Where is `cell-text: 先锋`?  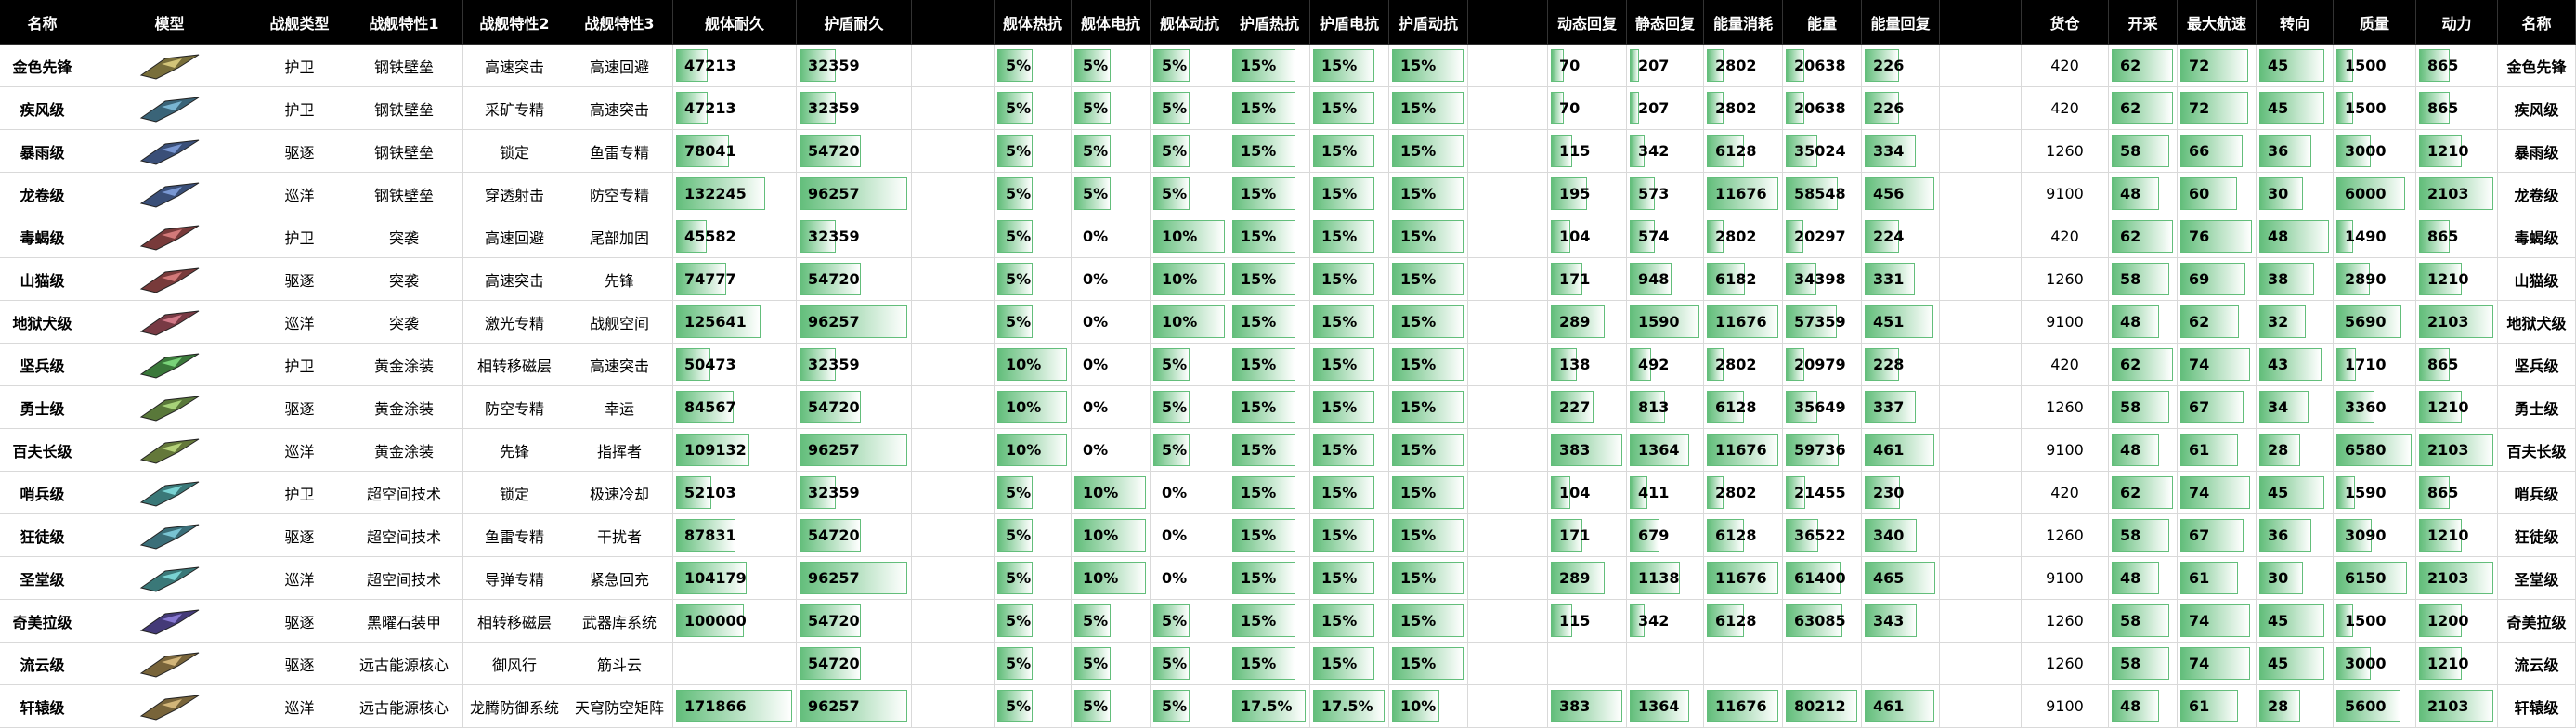 cell-text: 先锋 is located at coordinates (619, 280).